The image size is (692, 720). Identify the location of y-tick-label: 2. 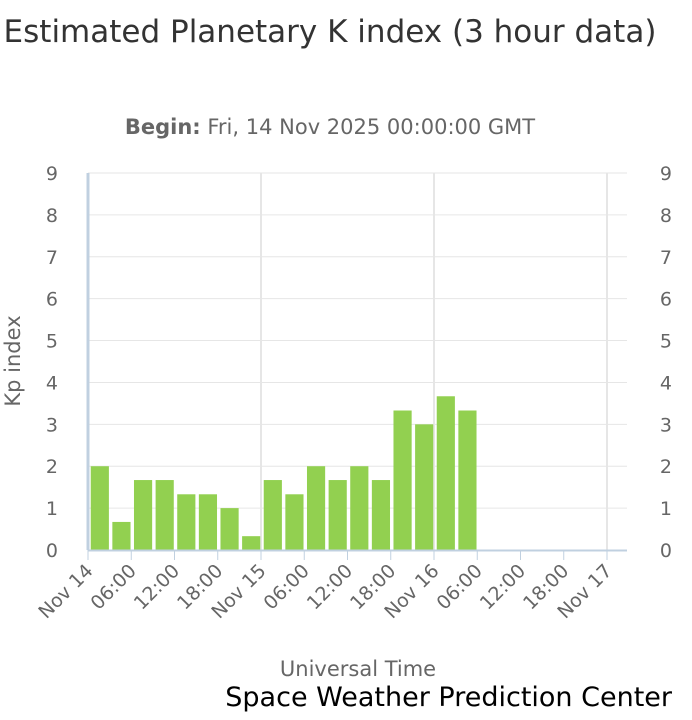
(52, 467).